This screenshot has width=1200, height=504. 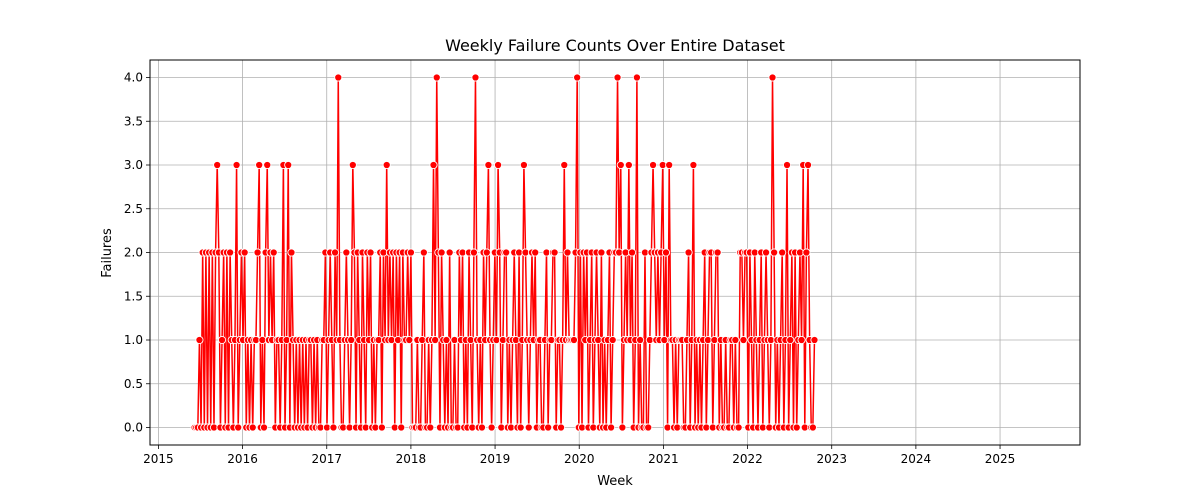 I want to click on x-tick-label: 2018, so click(x=411, y=459).